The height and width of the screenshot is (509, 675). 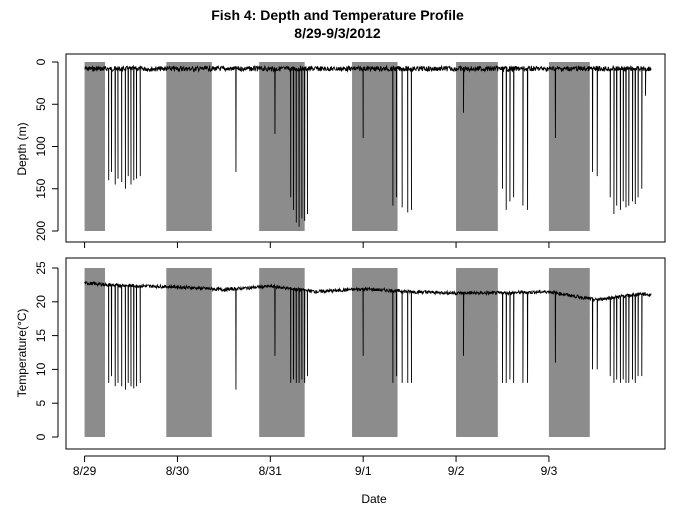 I want to click on x-tick-label-2: 8/31, so click(x=271, y=471).